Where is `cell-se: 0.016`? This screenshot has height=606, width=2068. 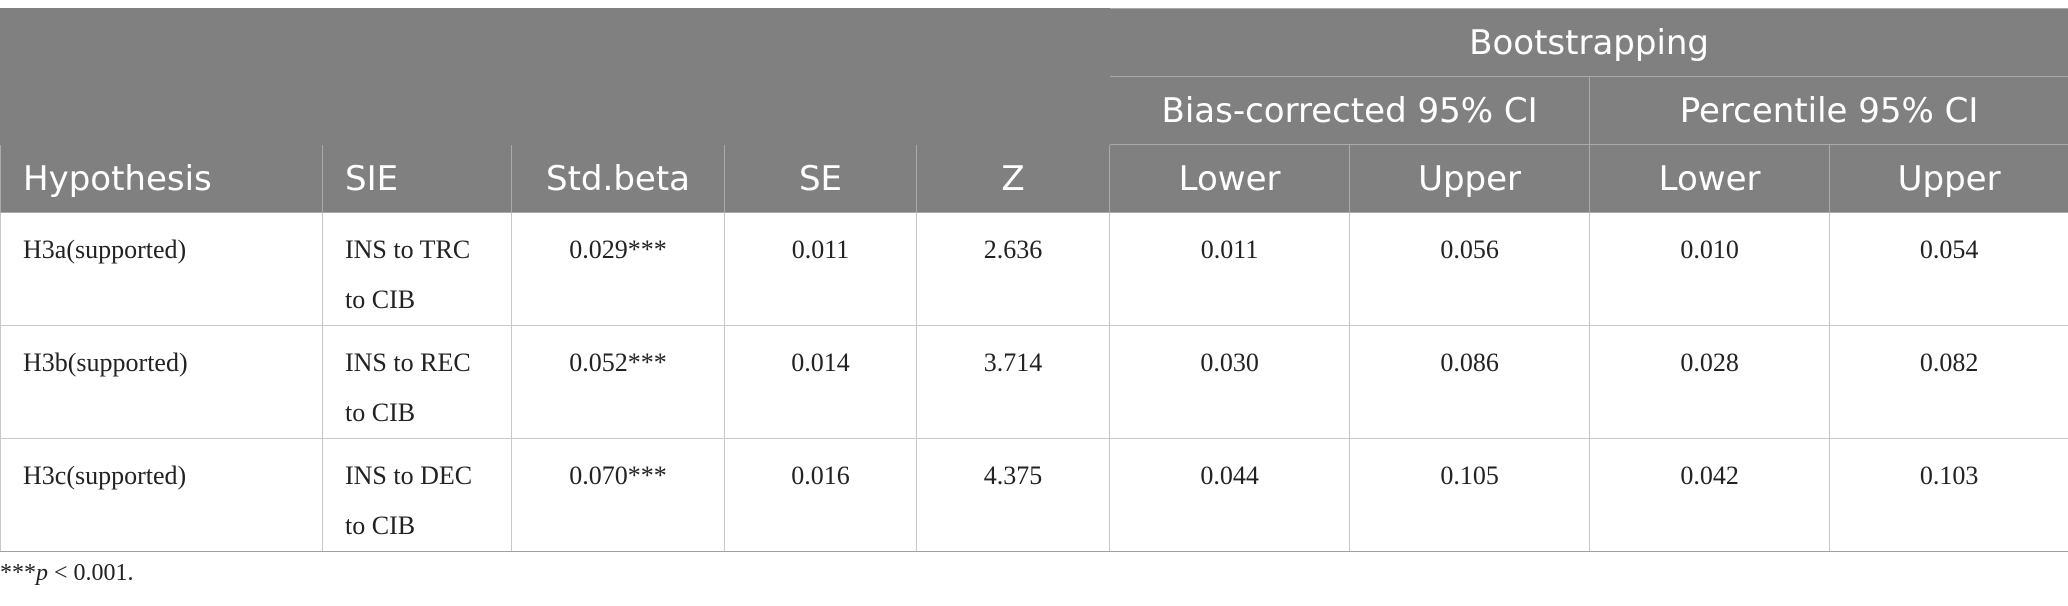
cell-se: 0.016 is located at coordinates (820, 495).